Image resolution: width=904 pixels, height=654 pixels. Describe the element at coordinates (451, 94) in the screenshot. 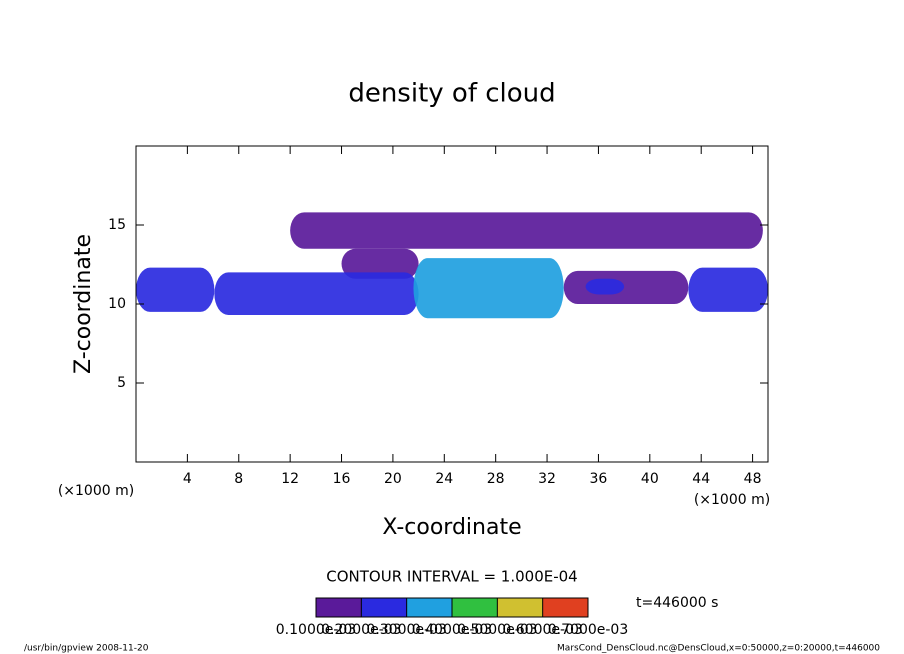

I see `chart-title: density of cloud` at that location.